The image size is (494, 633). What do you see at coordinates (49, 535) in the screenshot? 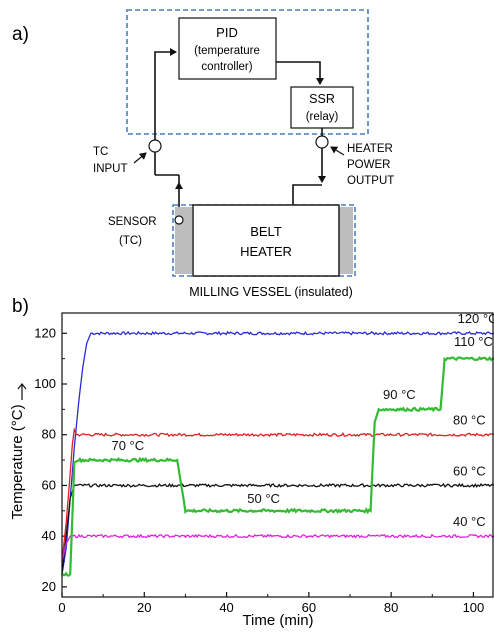
I see `y-tick-label: 40` at bounding box center [49, 535].